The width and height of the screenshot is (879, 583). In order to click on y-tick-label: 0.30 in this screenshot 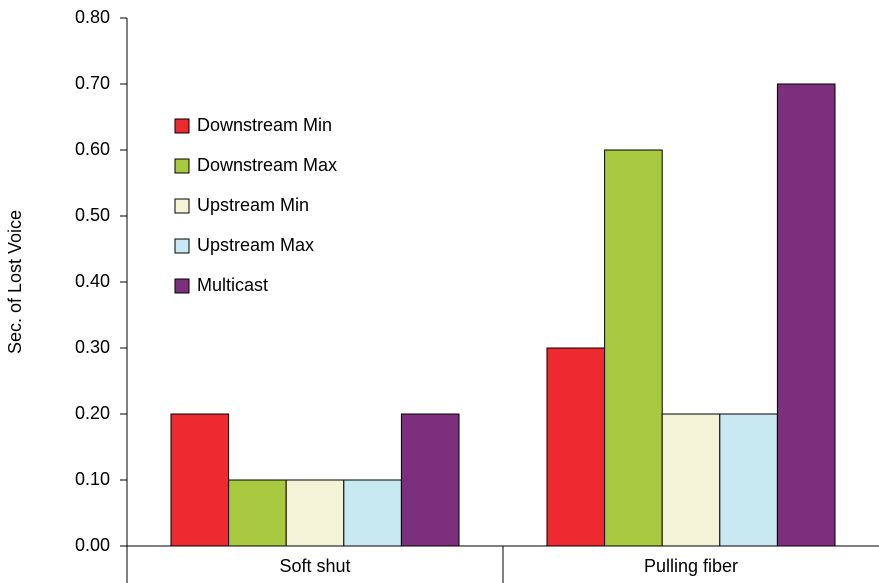, I will do `click(92, 347)`.